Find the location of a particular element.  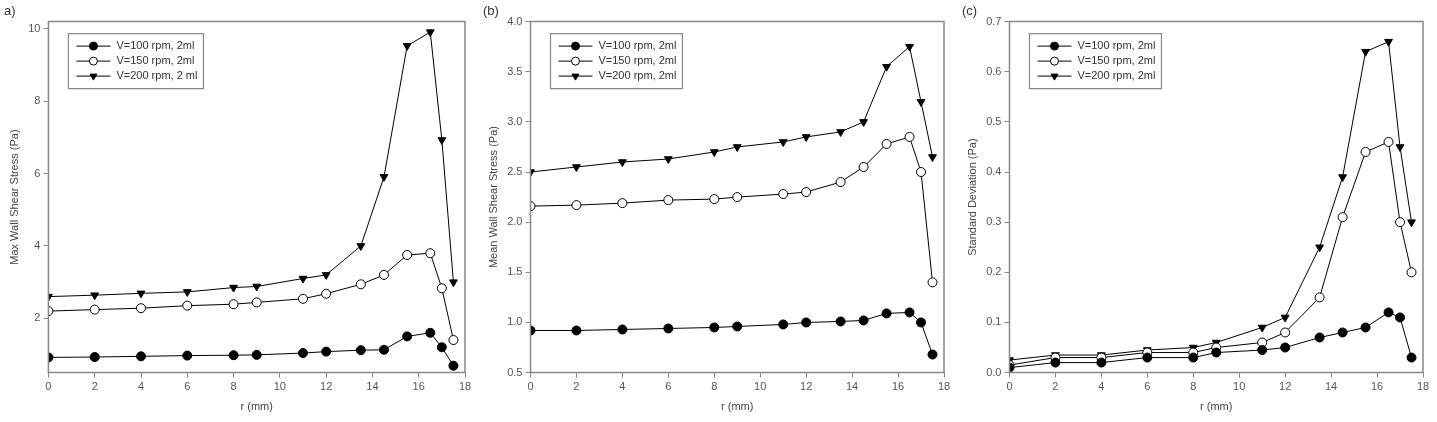

y-tick-label: 10 is located at coordinates (34, 27).